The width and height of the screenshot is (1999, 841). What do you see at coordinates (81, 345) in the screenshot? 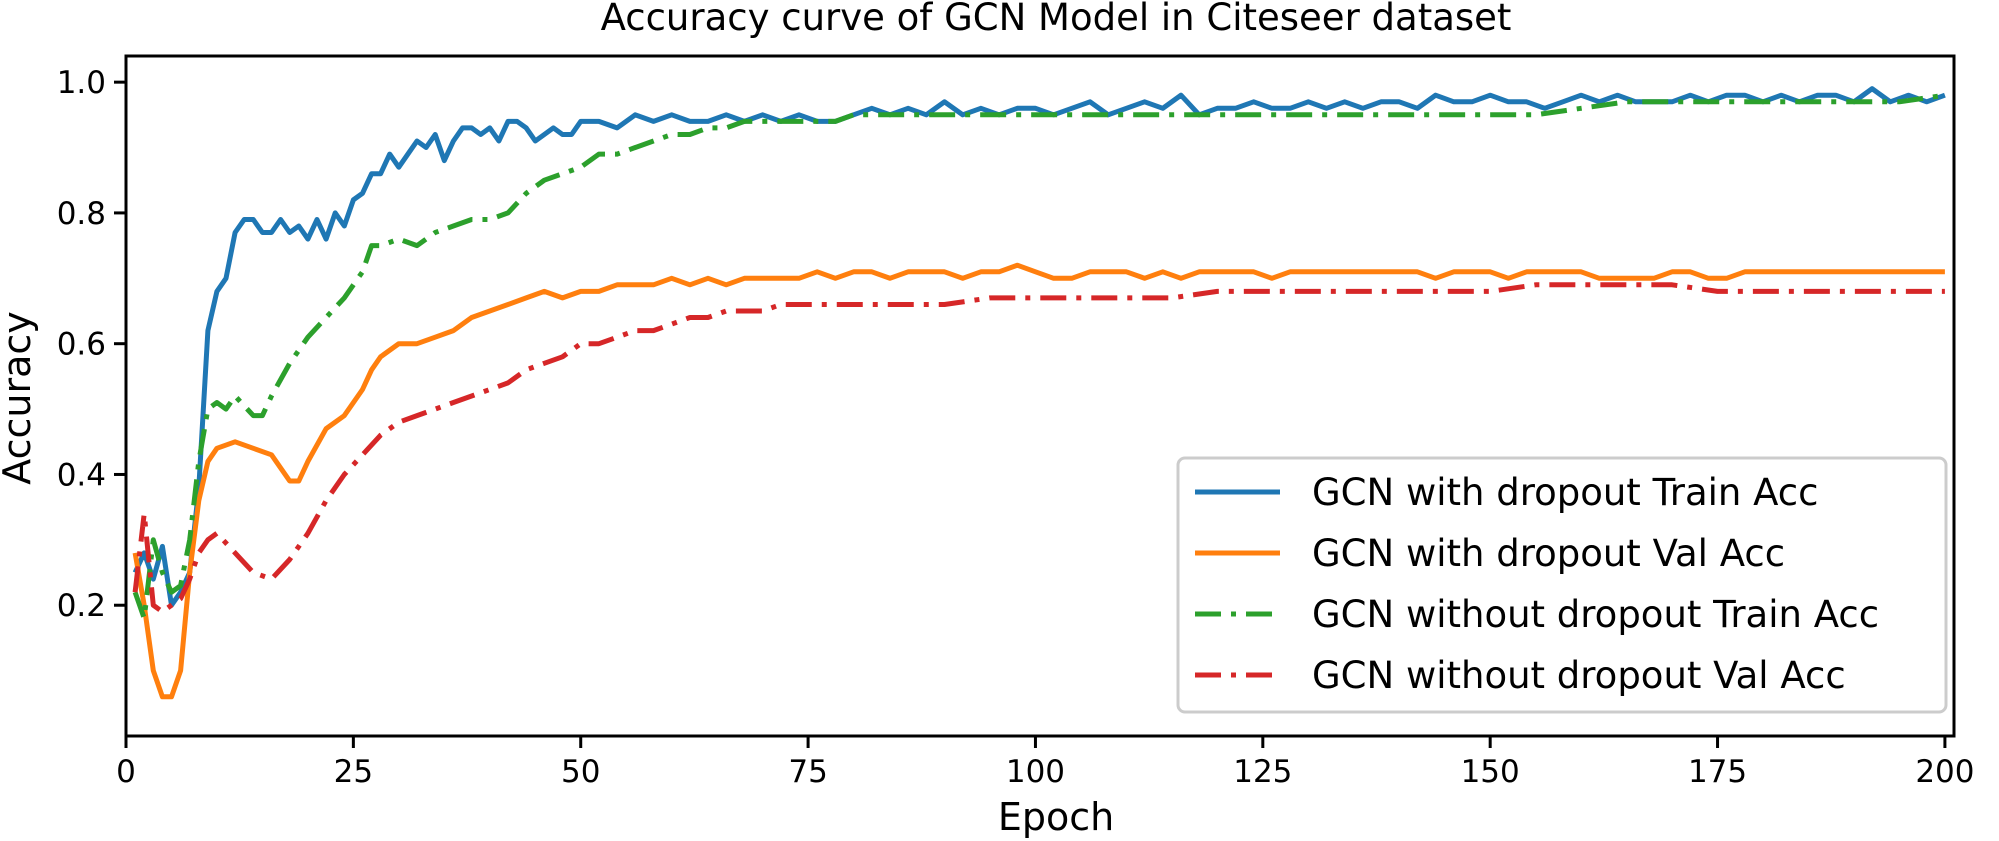
I see `y-tick-label: 0.6` at bounding box center [81, 345].